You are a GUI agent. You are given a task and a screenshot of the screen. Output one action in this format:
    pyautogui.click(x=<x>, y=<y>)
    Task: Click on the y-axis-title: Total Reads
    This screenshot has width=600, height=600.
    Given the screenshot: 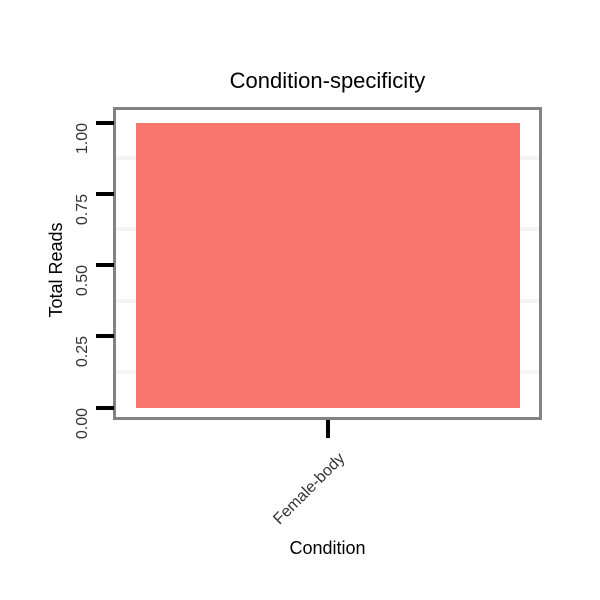 What is the action you would take?
    pyautogui.click(x=56, y=270)
    